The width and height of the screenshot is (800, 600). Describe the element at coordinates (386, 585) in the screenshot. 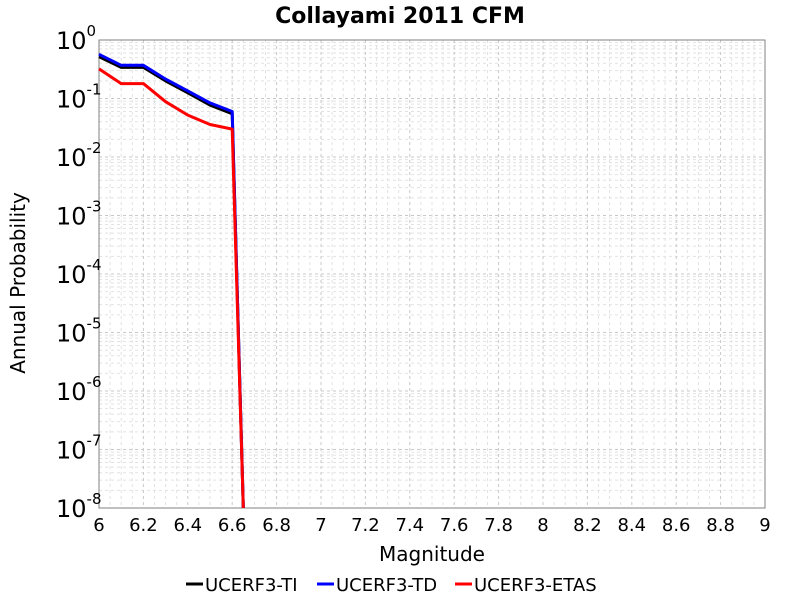

I see `legend-entry: UCERF3-TD` at that location.